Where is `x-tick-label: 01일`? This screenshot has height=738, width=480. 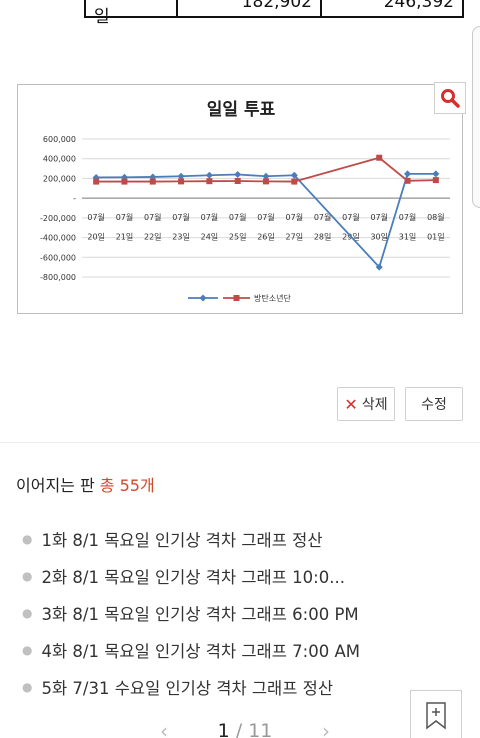 x-tick-label: 01일 is located at coordinates (436, 237).